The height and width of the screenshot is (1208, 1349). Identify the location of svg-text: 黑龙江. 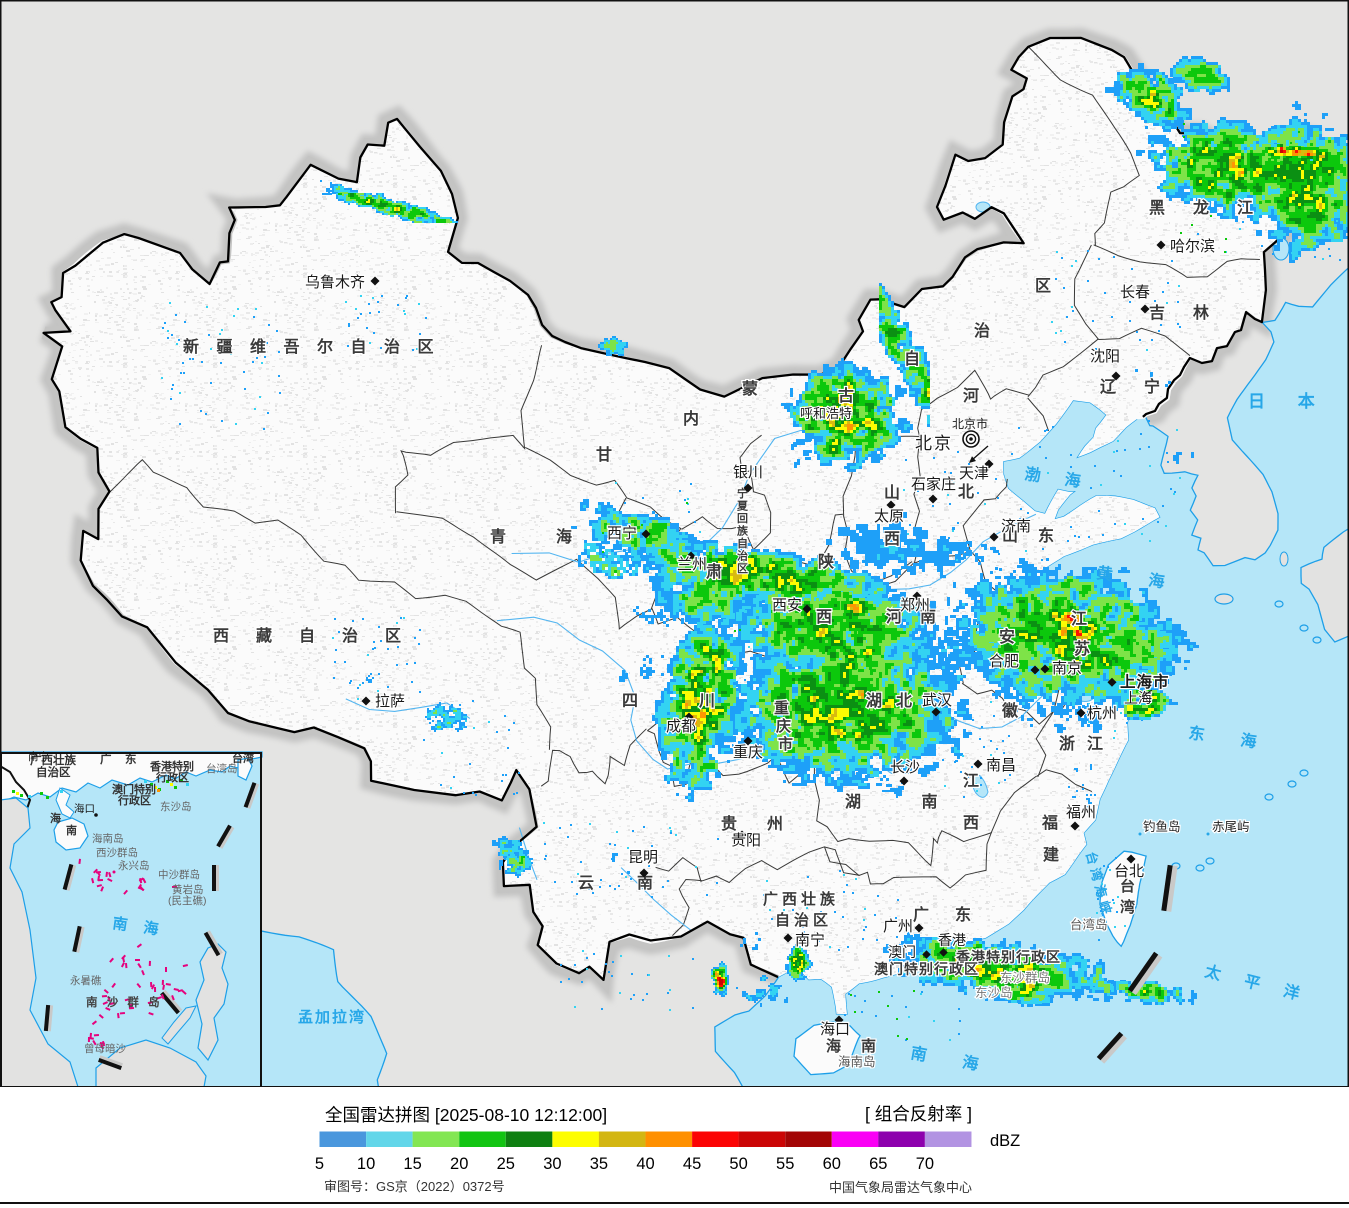
(1215, 207).